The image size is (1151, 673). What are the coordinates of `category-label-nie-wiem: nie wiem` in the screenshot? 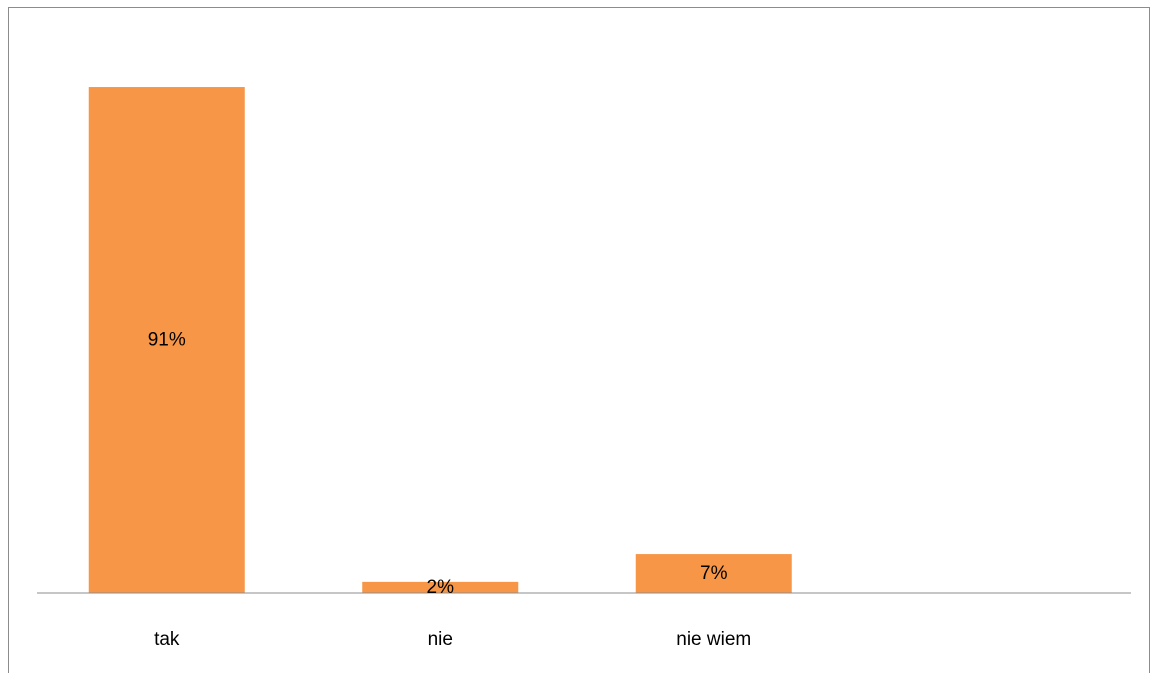 It's located at (713, 639).